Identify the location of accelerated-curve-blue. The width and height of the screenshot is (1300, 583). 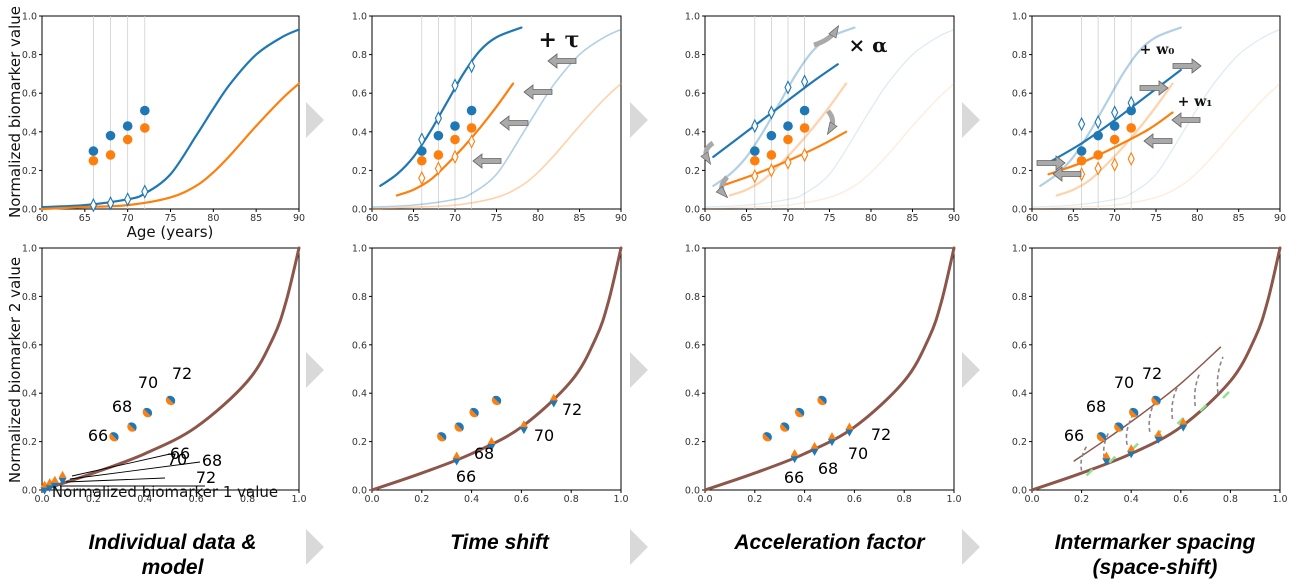
(775, 110).